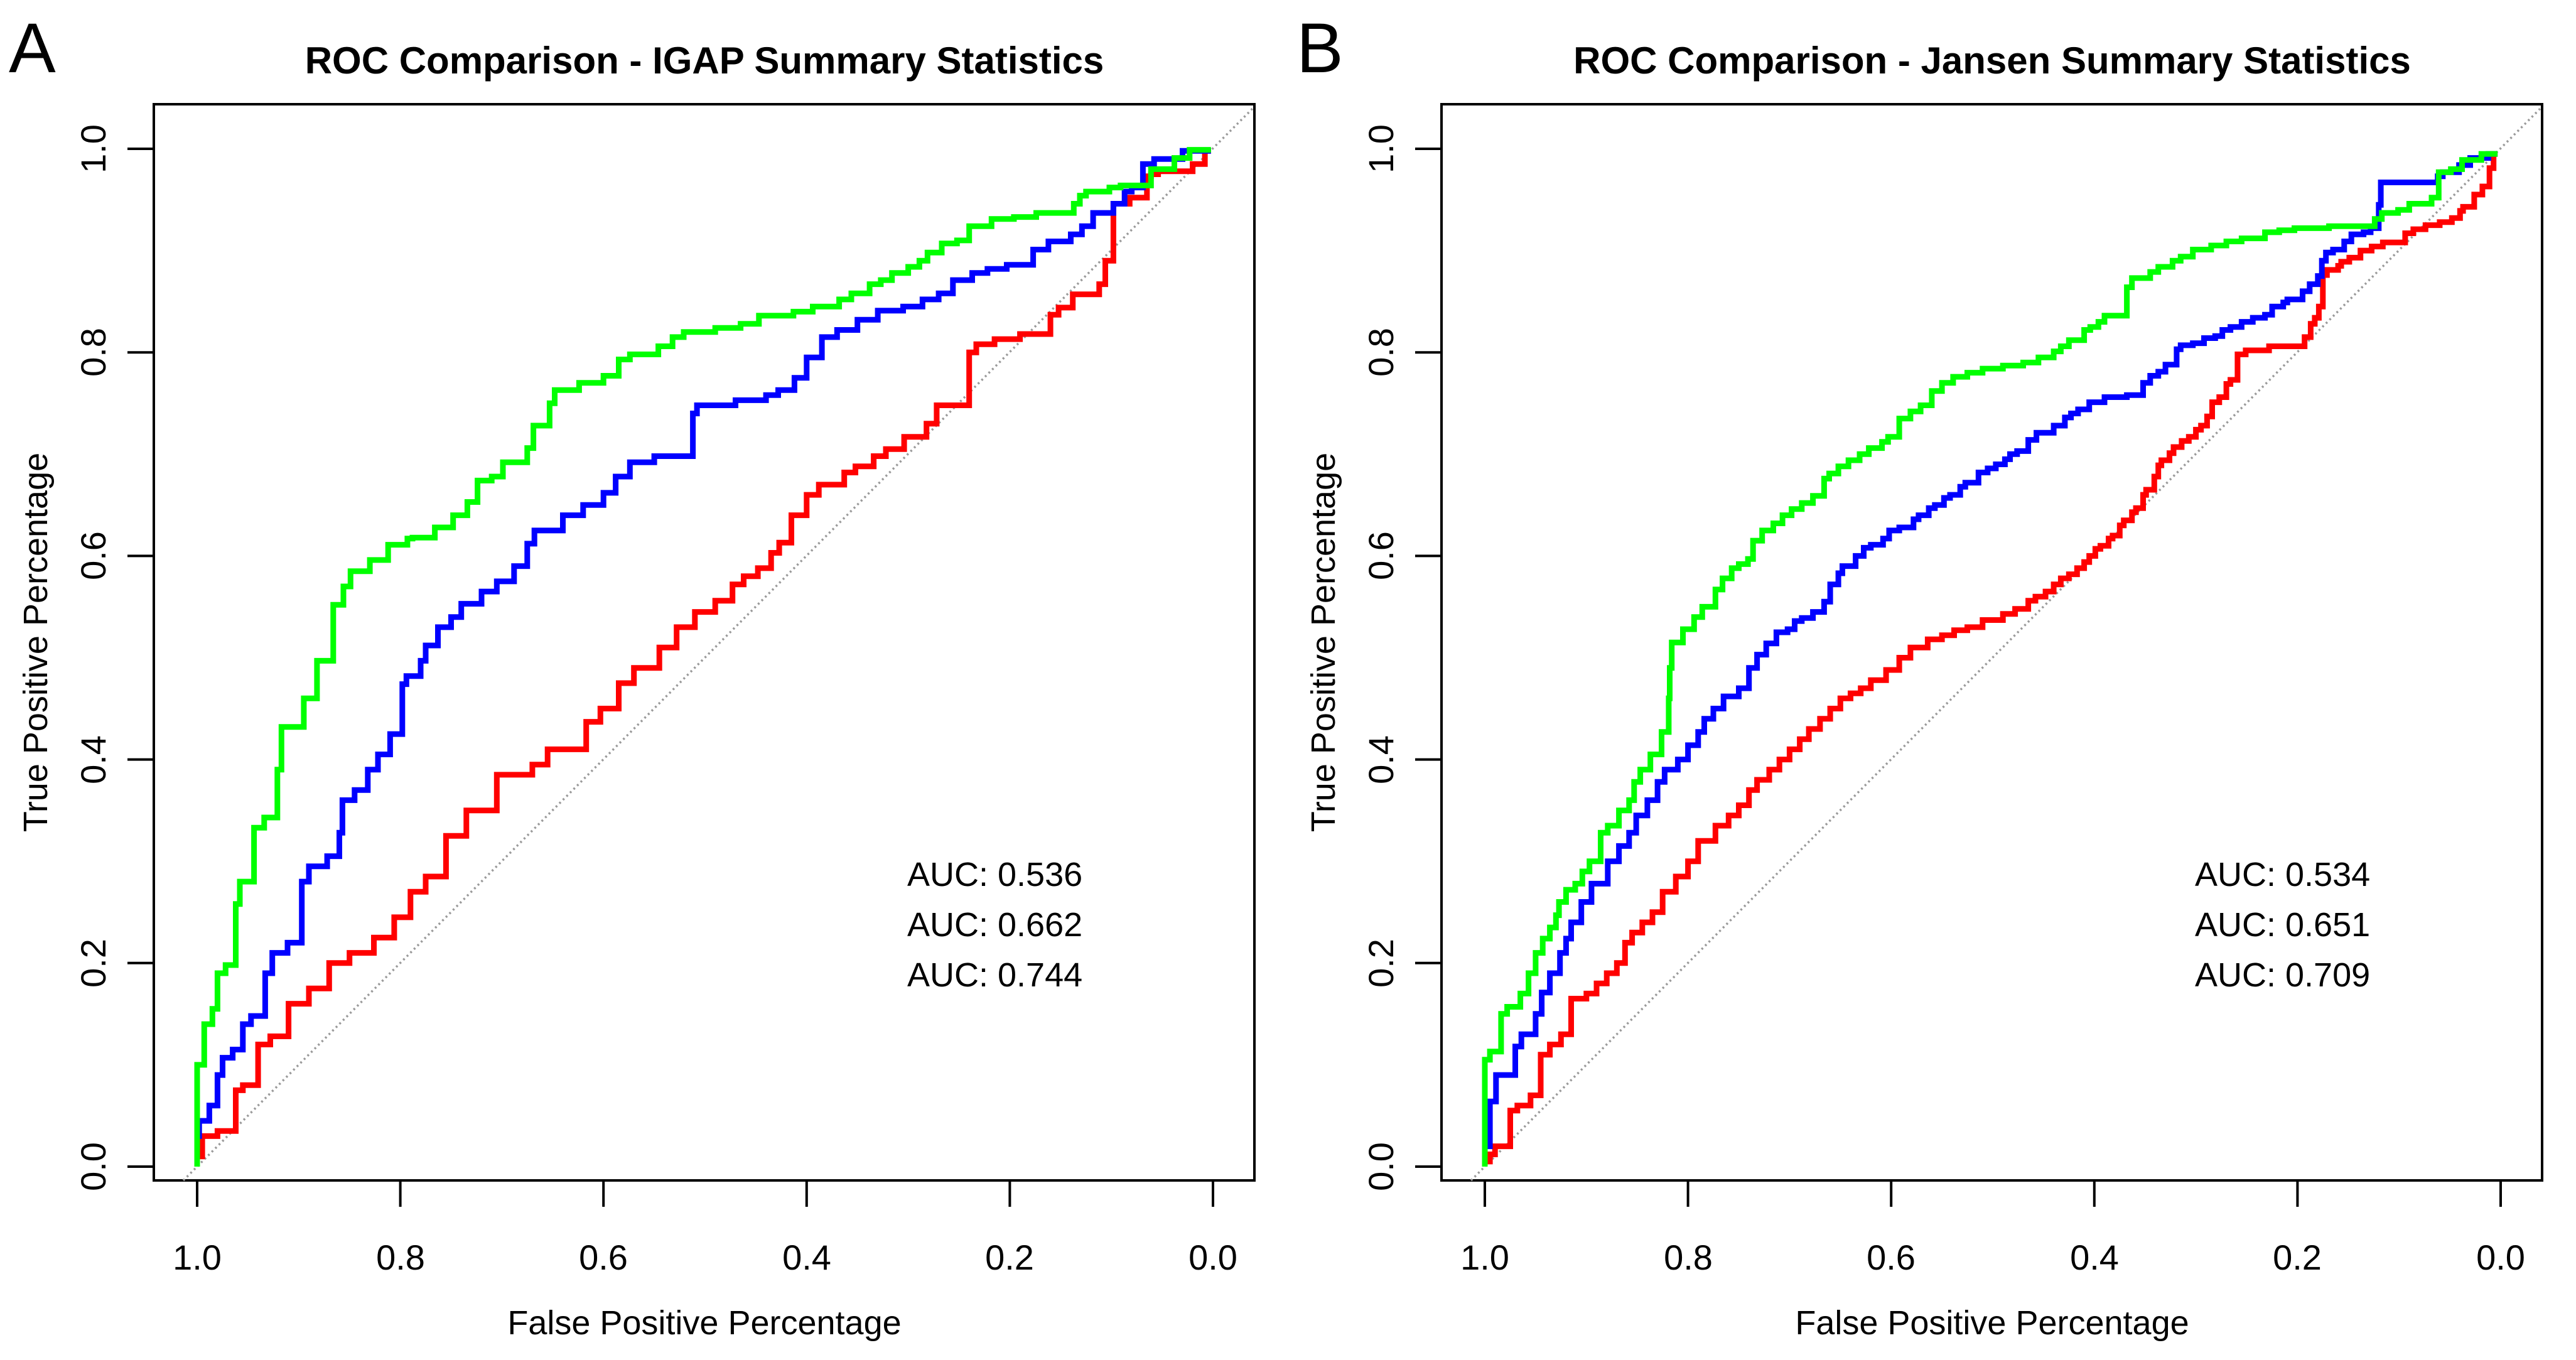 Image resolution: width=2576 pixels, height=1360 pixels. I want to click on auc-legend-entry-red: AUC: 0.534, so click(2282, 874).